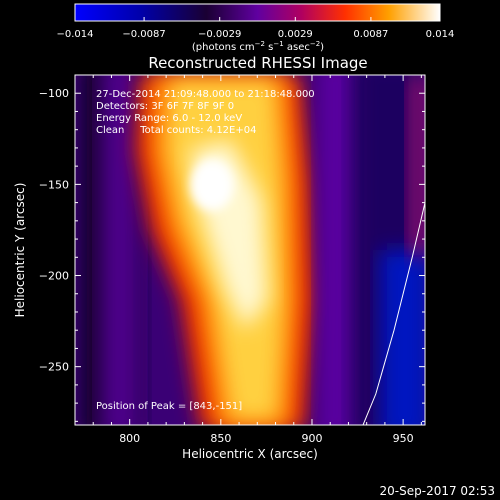 The width and height of the screenshot is (500, 500). What do you see at coordinates (120, 250) in the screenshot?
I see `purple-band-left` at bounding box center [120, 250].